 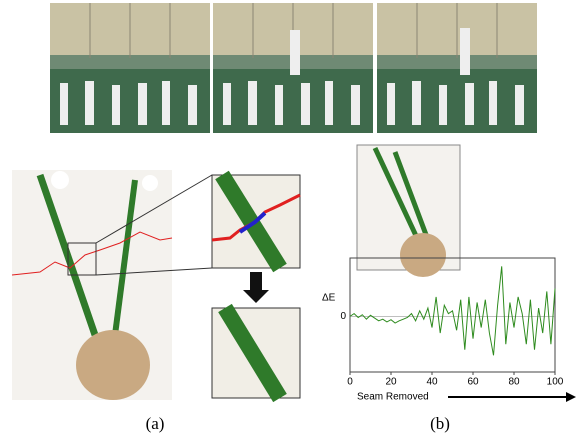 What do you see at coordinates (473, 382) in the screenshot?
I see `x-tick-label: 60` at bounding box center [473, 382].